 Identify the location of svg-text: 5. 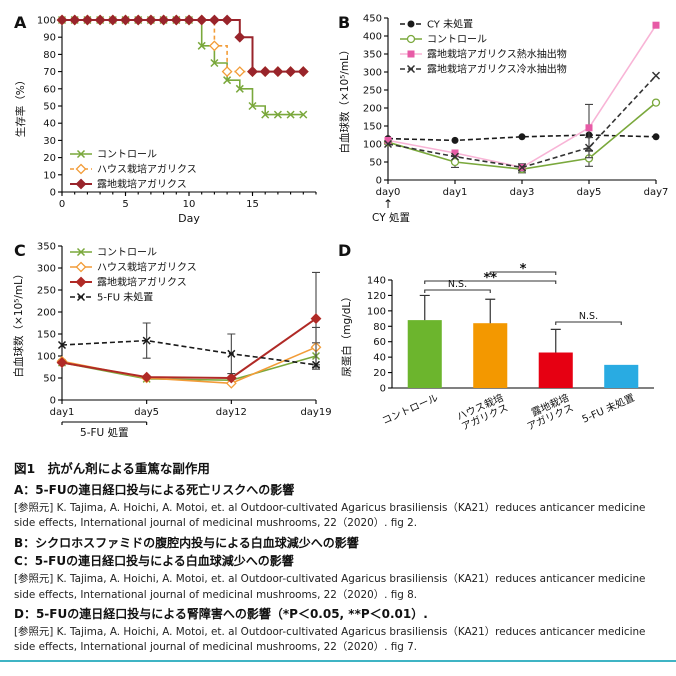
(125, 204).